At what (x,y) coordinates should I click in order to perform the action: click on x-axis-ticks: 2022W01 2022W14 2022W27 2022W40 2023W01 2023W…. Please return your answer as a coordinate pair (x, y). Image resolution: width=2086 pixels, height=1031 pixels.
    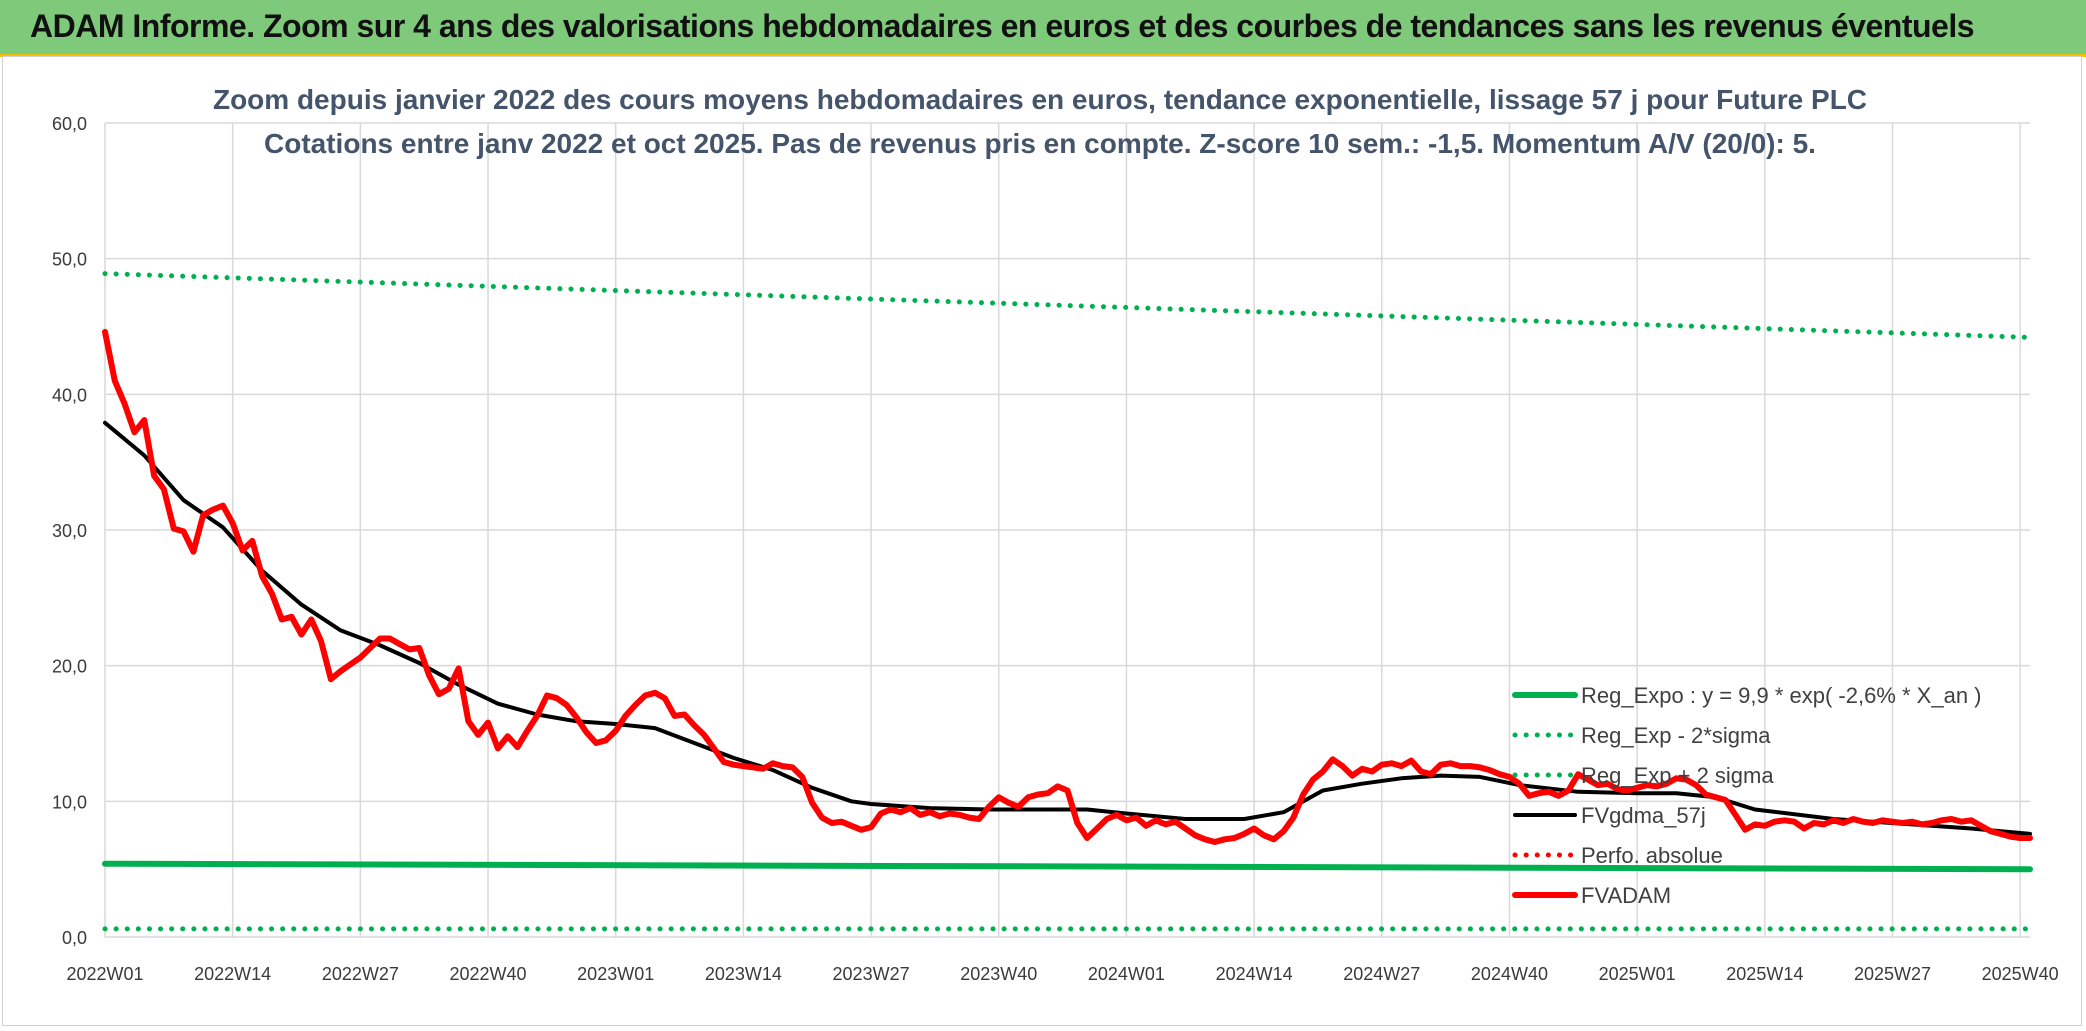
    Looking at the image, I should click on (1062, 974).